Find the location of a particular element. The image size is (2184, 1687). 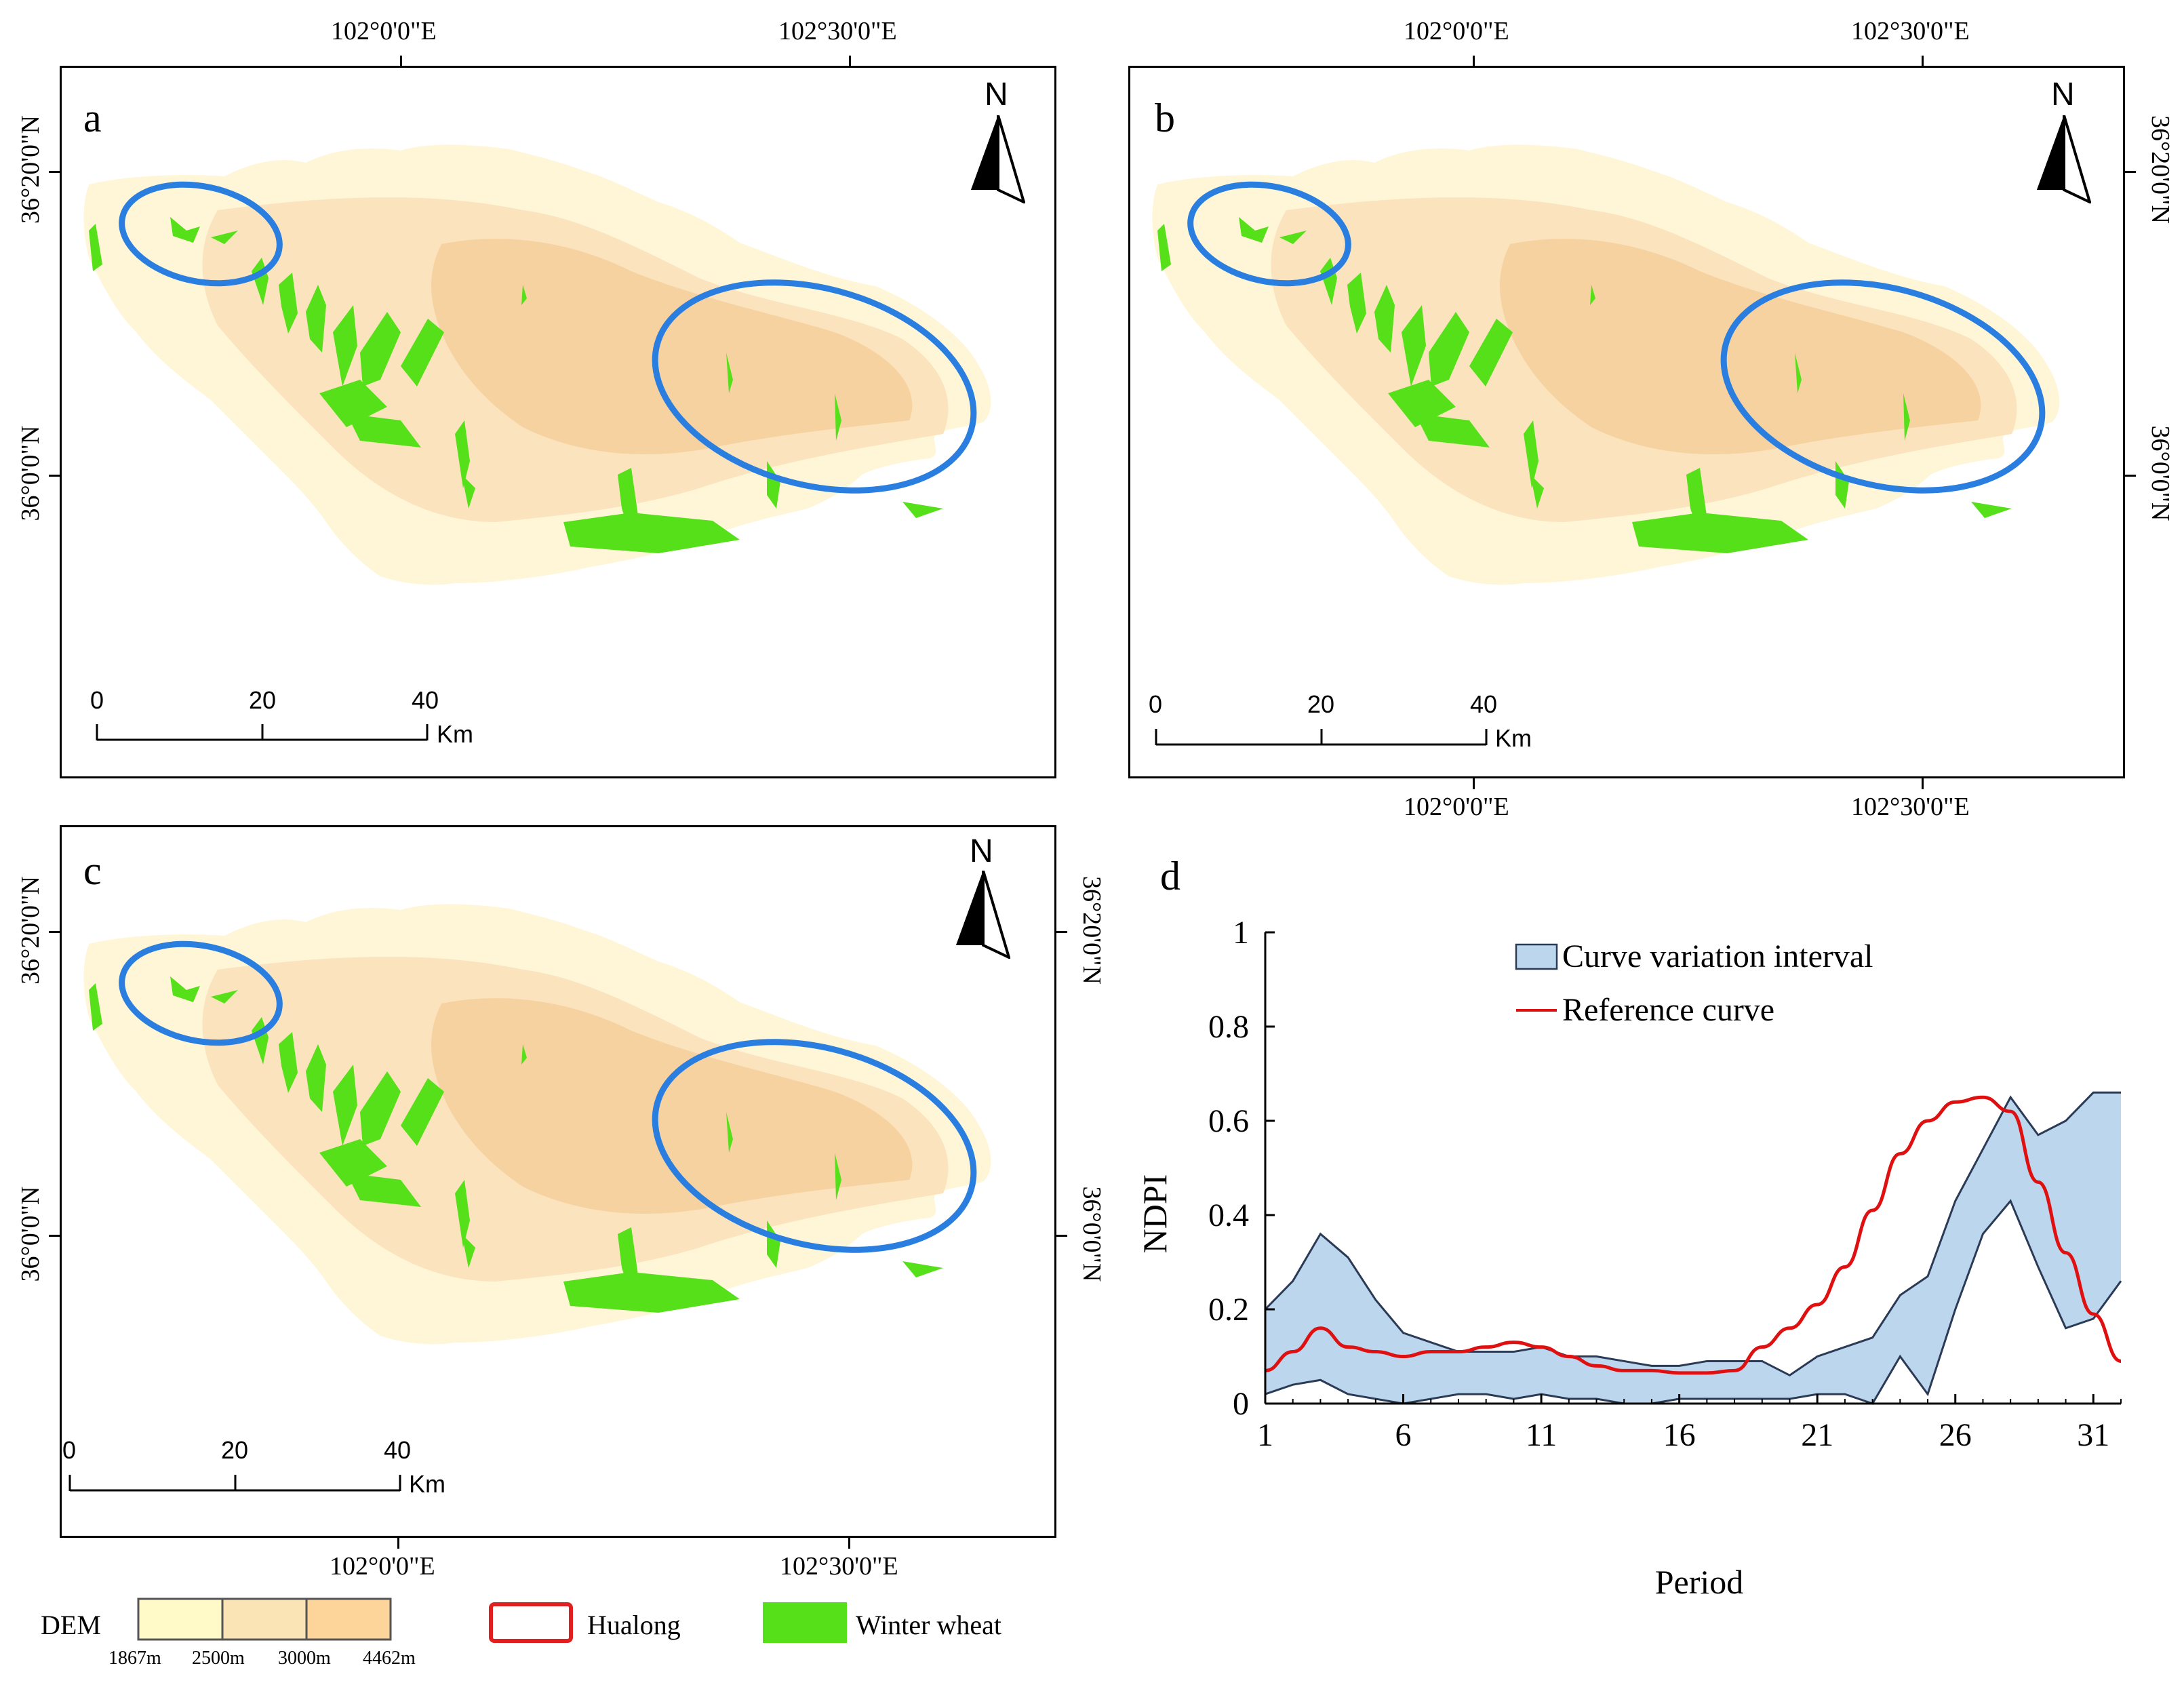

scale-tick-label-c-40: 40 is located at coordinates (398, 1450).